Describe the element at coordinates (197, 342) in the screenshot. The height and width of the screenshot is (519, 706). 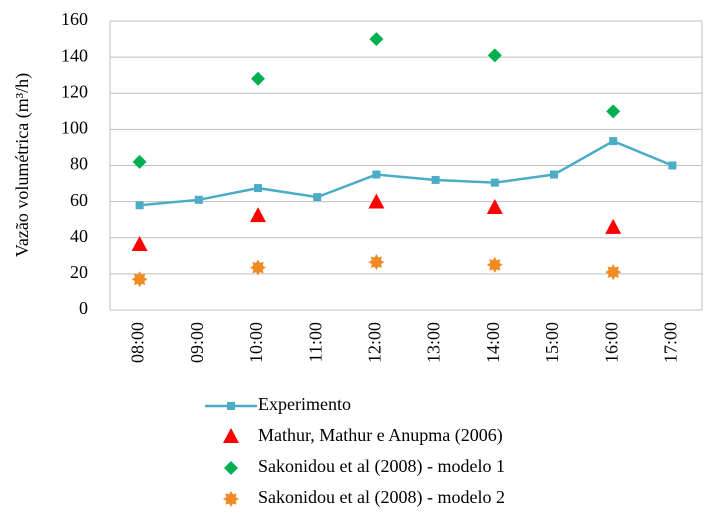
I see `x-tick-label: 09:00` at that location.